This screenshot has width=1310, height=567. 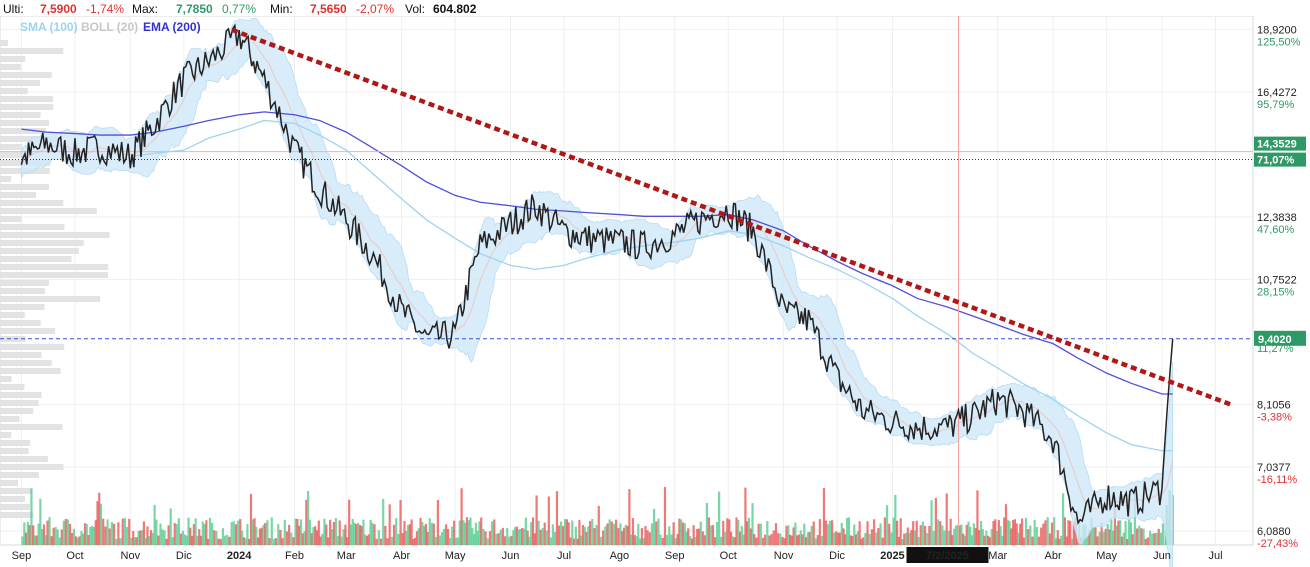 What do you see at coordinates (375, 9) in the screenshot?
I see `min-change: -2,07%` at bounding box center [375, 9].